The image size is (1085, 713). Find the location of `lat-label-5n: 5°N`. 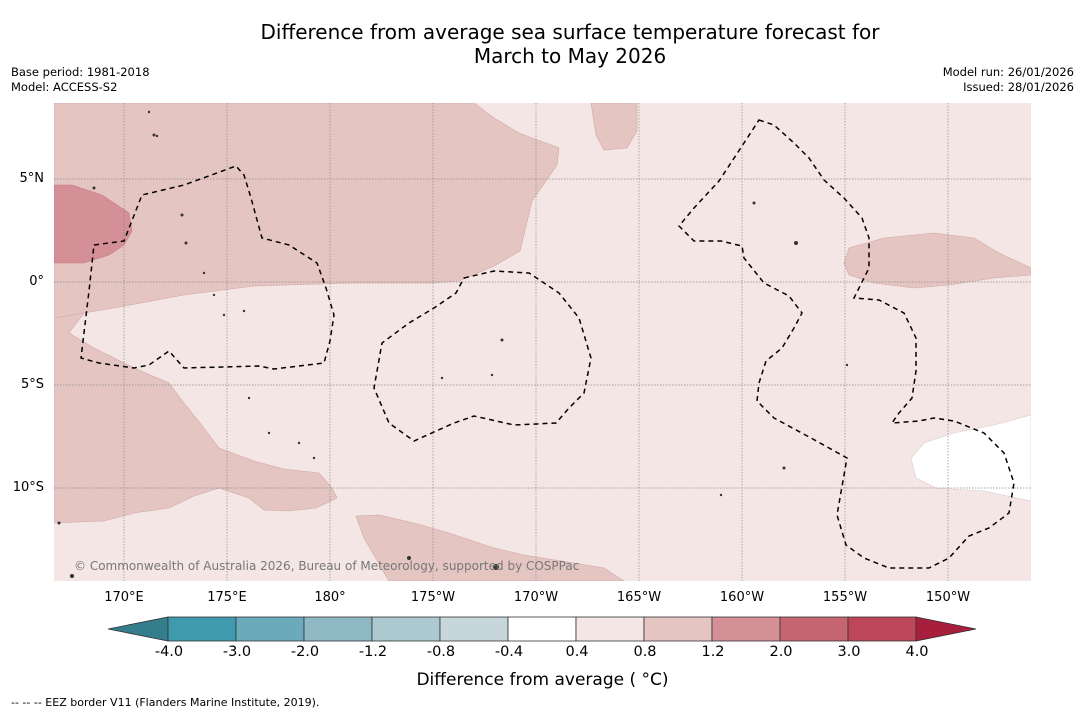

lat-label-5n: 5°N is located at coordinates (32, 178).